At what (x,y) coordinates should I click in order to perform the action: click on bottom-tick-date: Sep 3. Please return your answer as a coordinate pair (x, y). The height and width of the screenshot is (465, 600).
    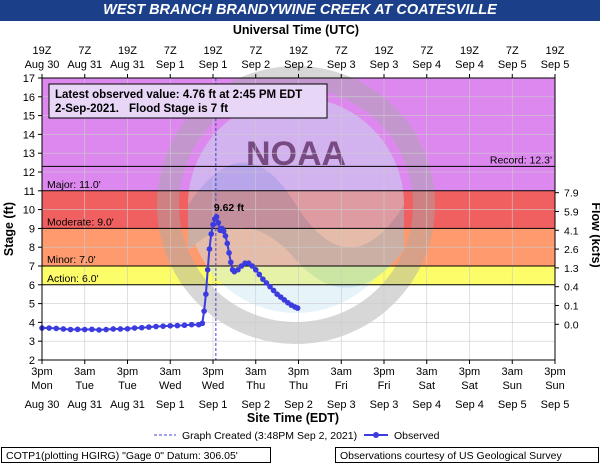
    Looking at the image, I should click on (341, 405).